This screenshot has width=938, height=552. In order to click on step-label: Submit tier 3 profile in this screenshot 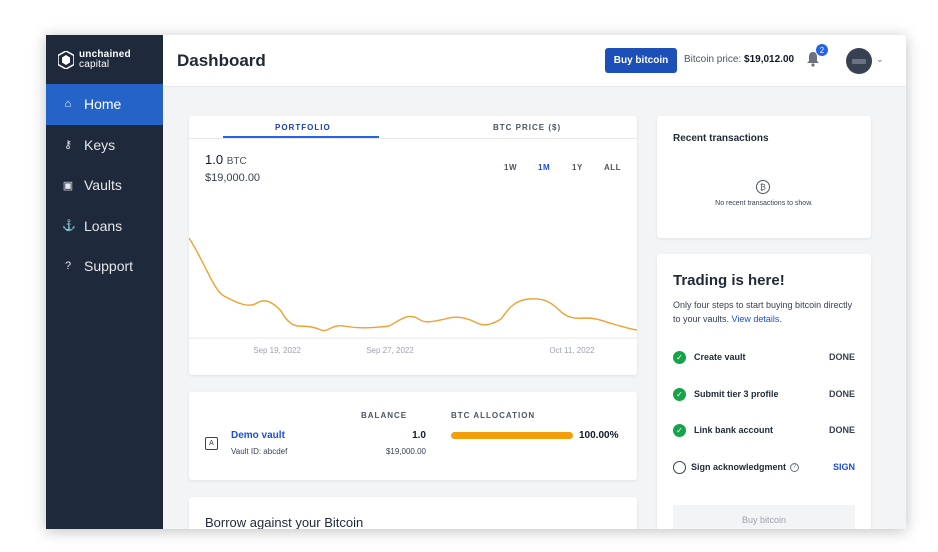, I will do `click(736, 394)`.